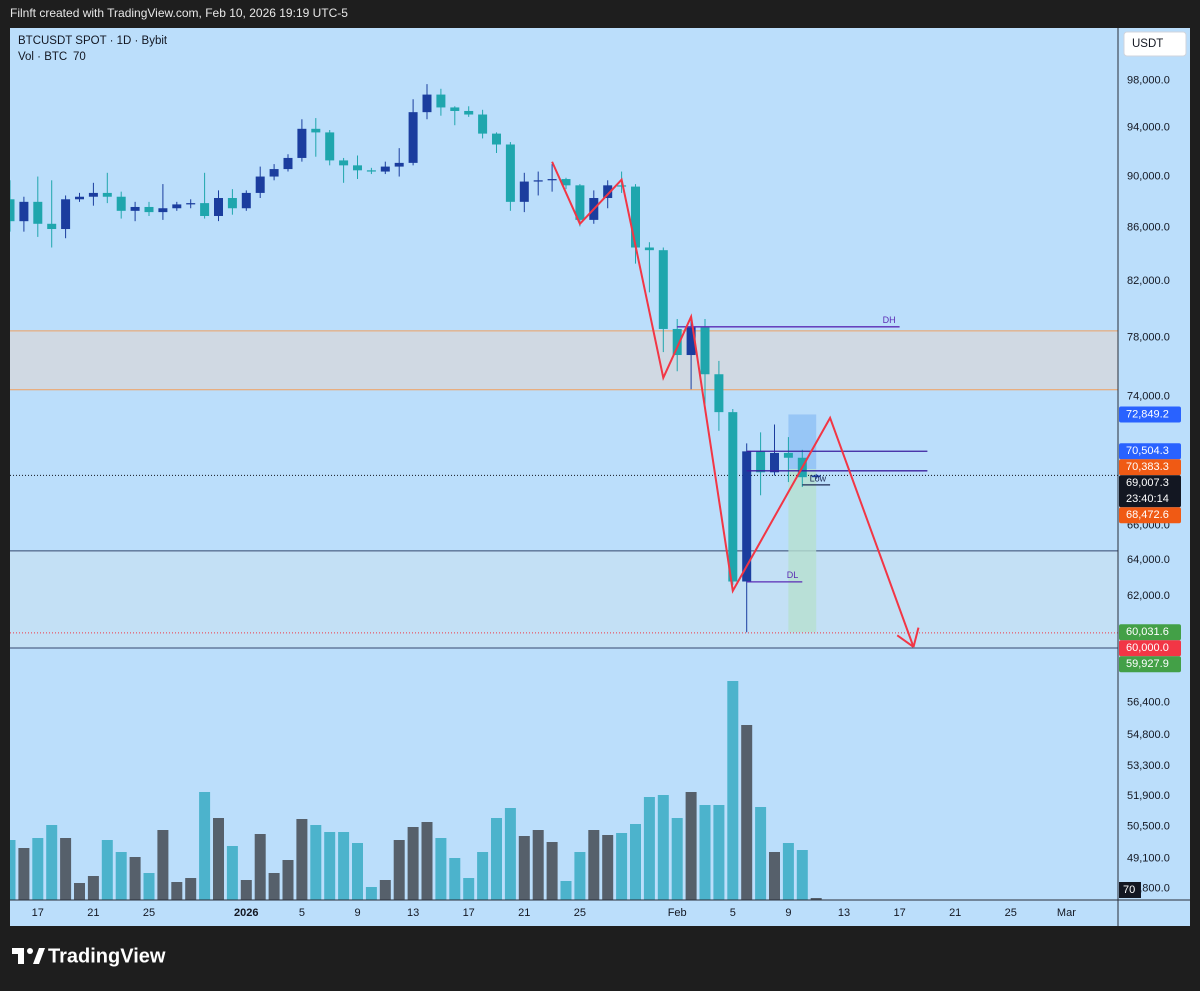 The width and height of the screenshot is (1200, 991). Describe the element at coordinates (916, 637) in the screenshot. I see `arrow-head` at that location.